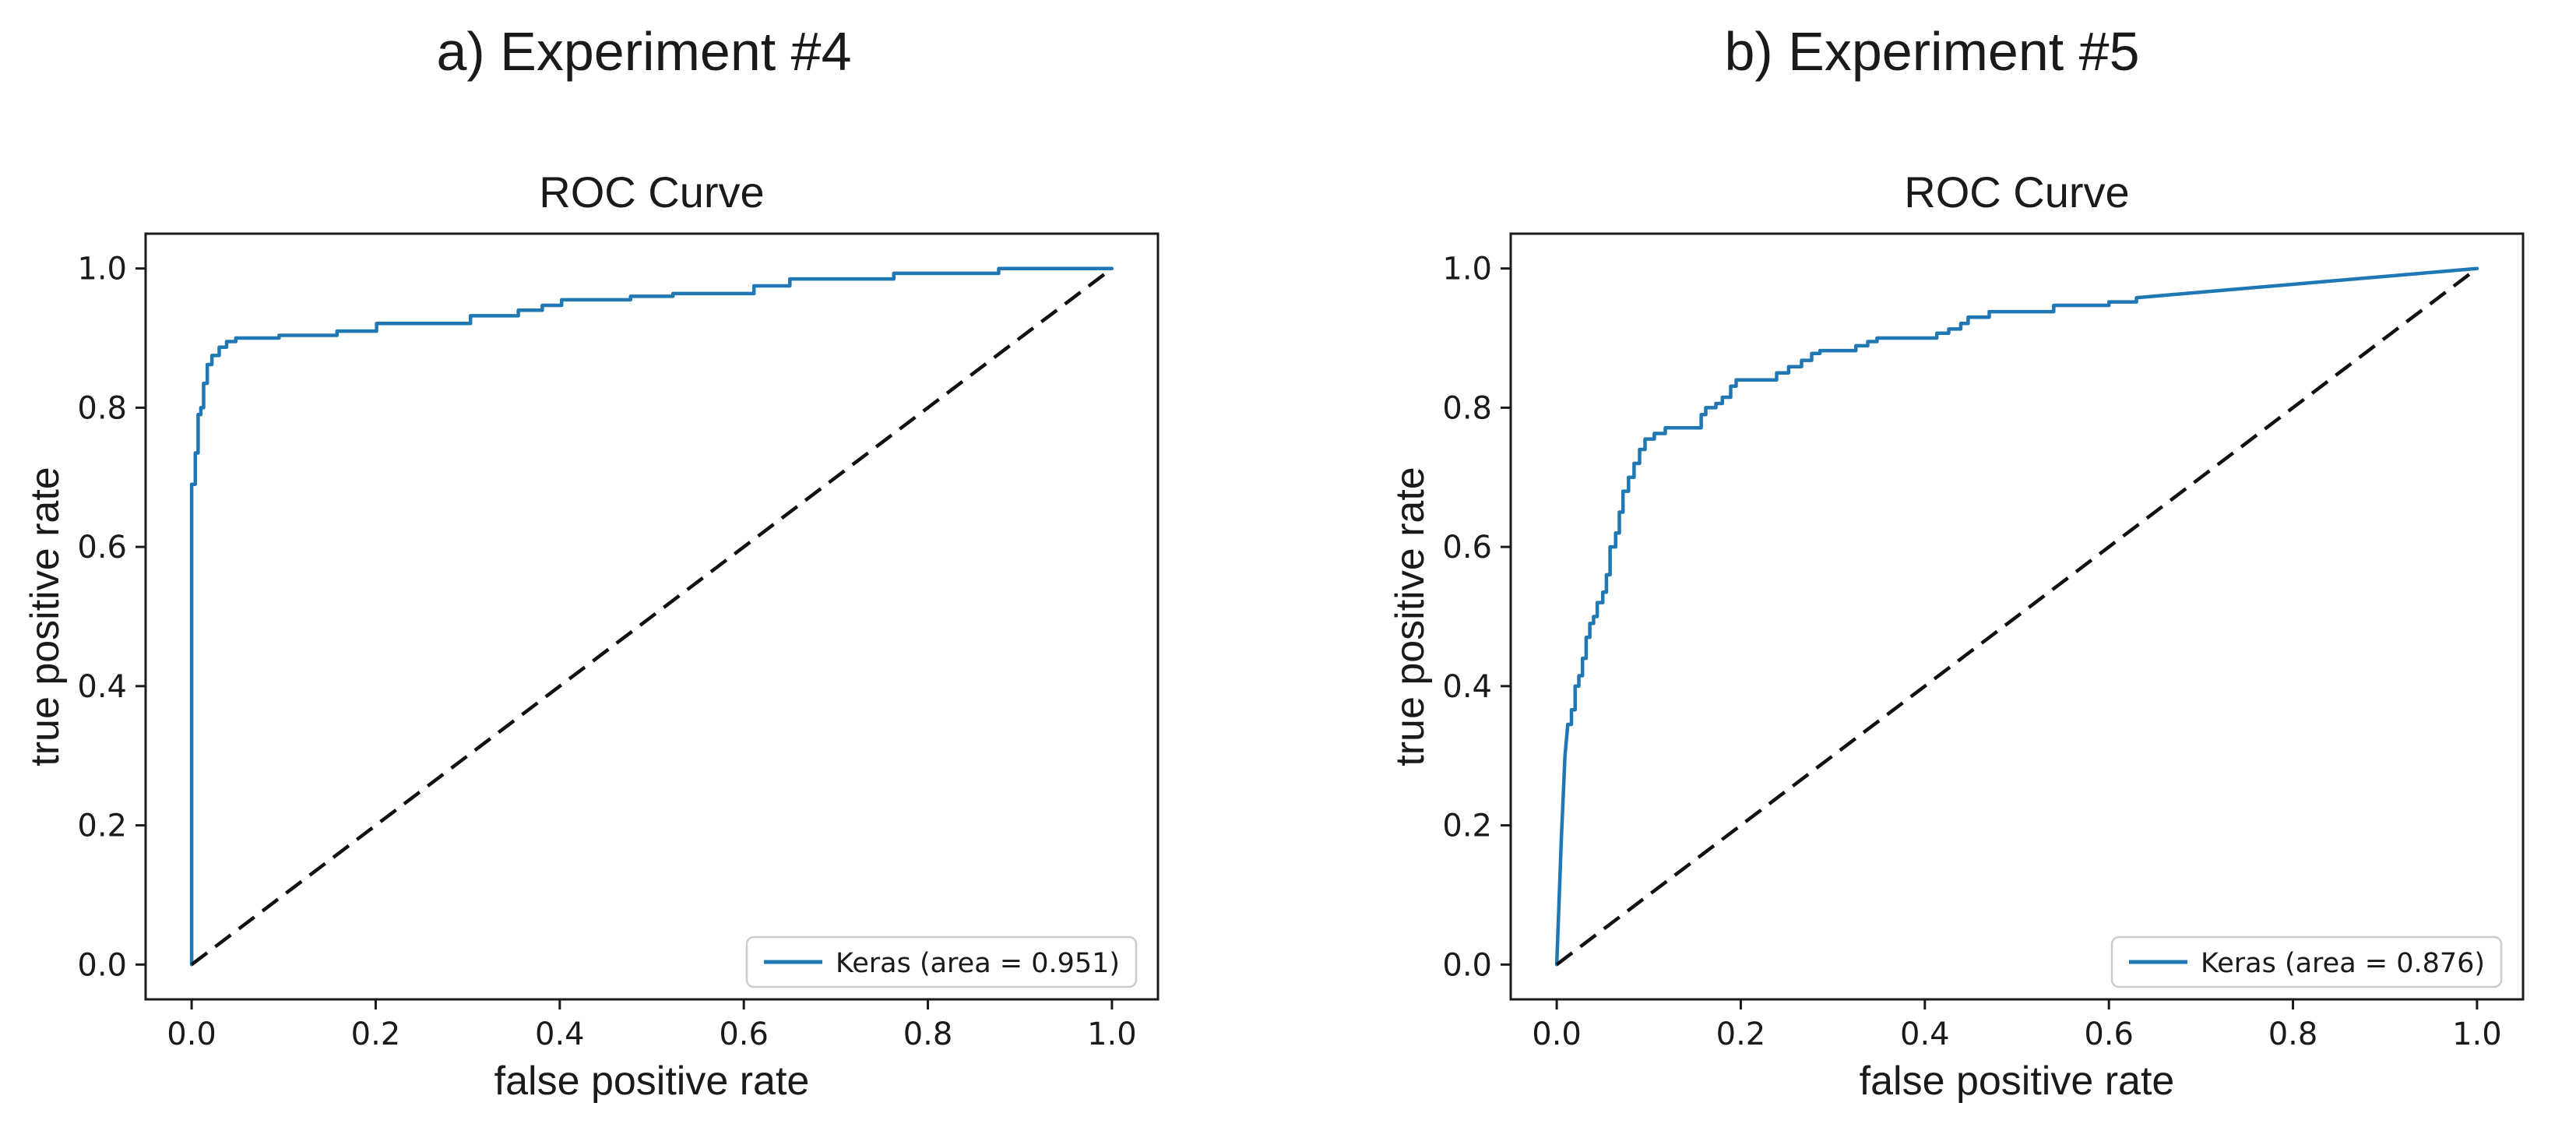 The image size is (2576, 1131). Describe the element at coordinates (978, 963) in the screenshot. I see `legend-label: Keras (area = 0.951)` at that location.